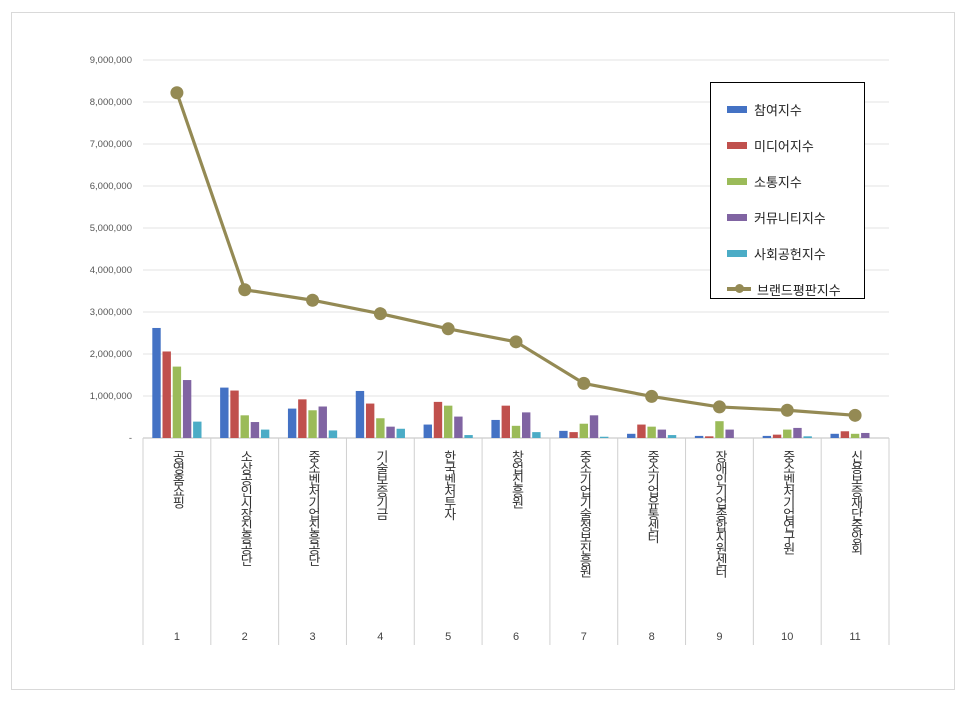 The image size is (966, 702). What do you see at coordinates (111, 102) in the screenshot?
I see `y-tick-label: 8,000,000` at bounding box center [111, 102].